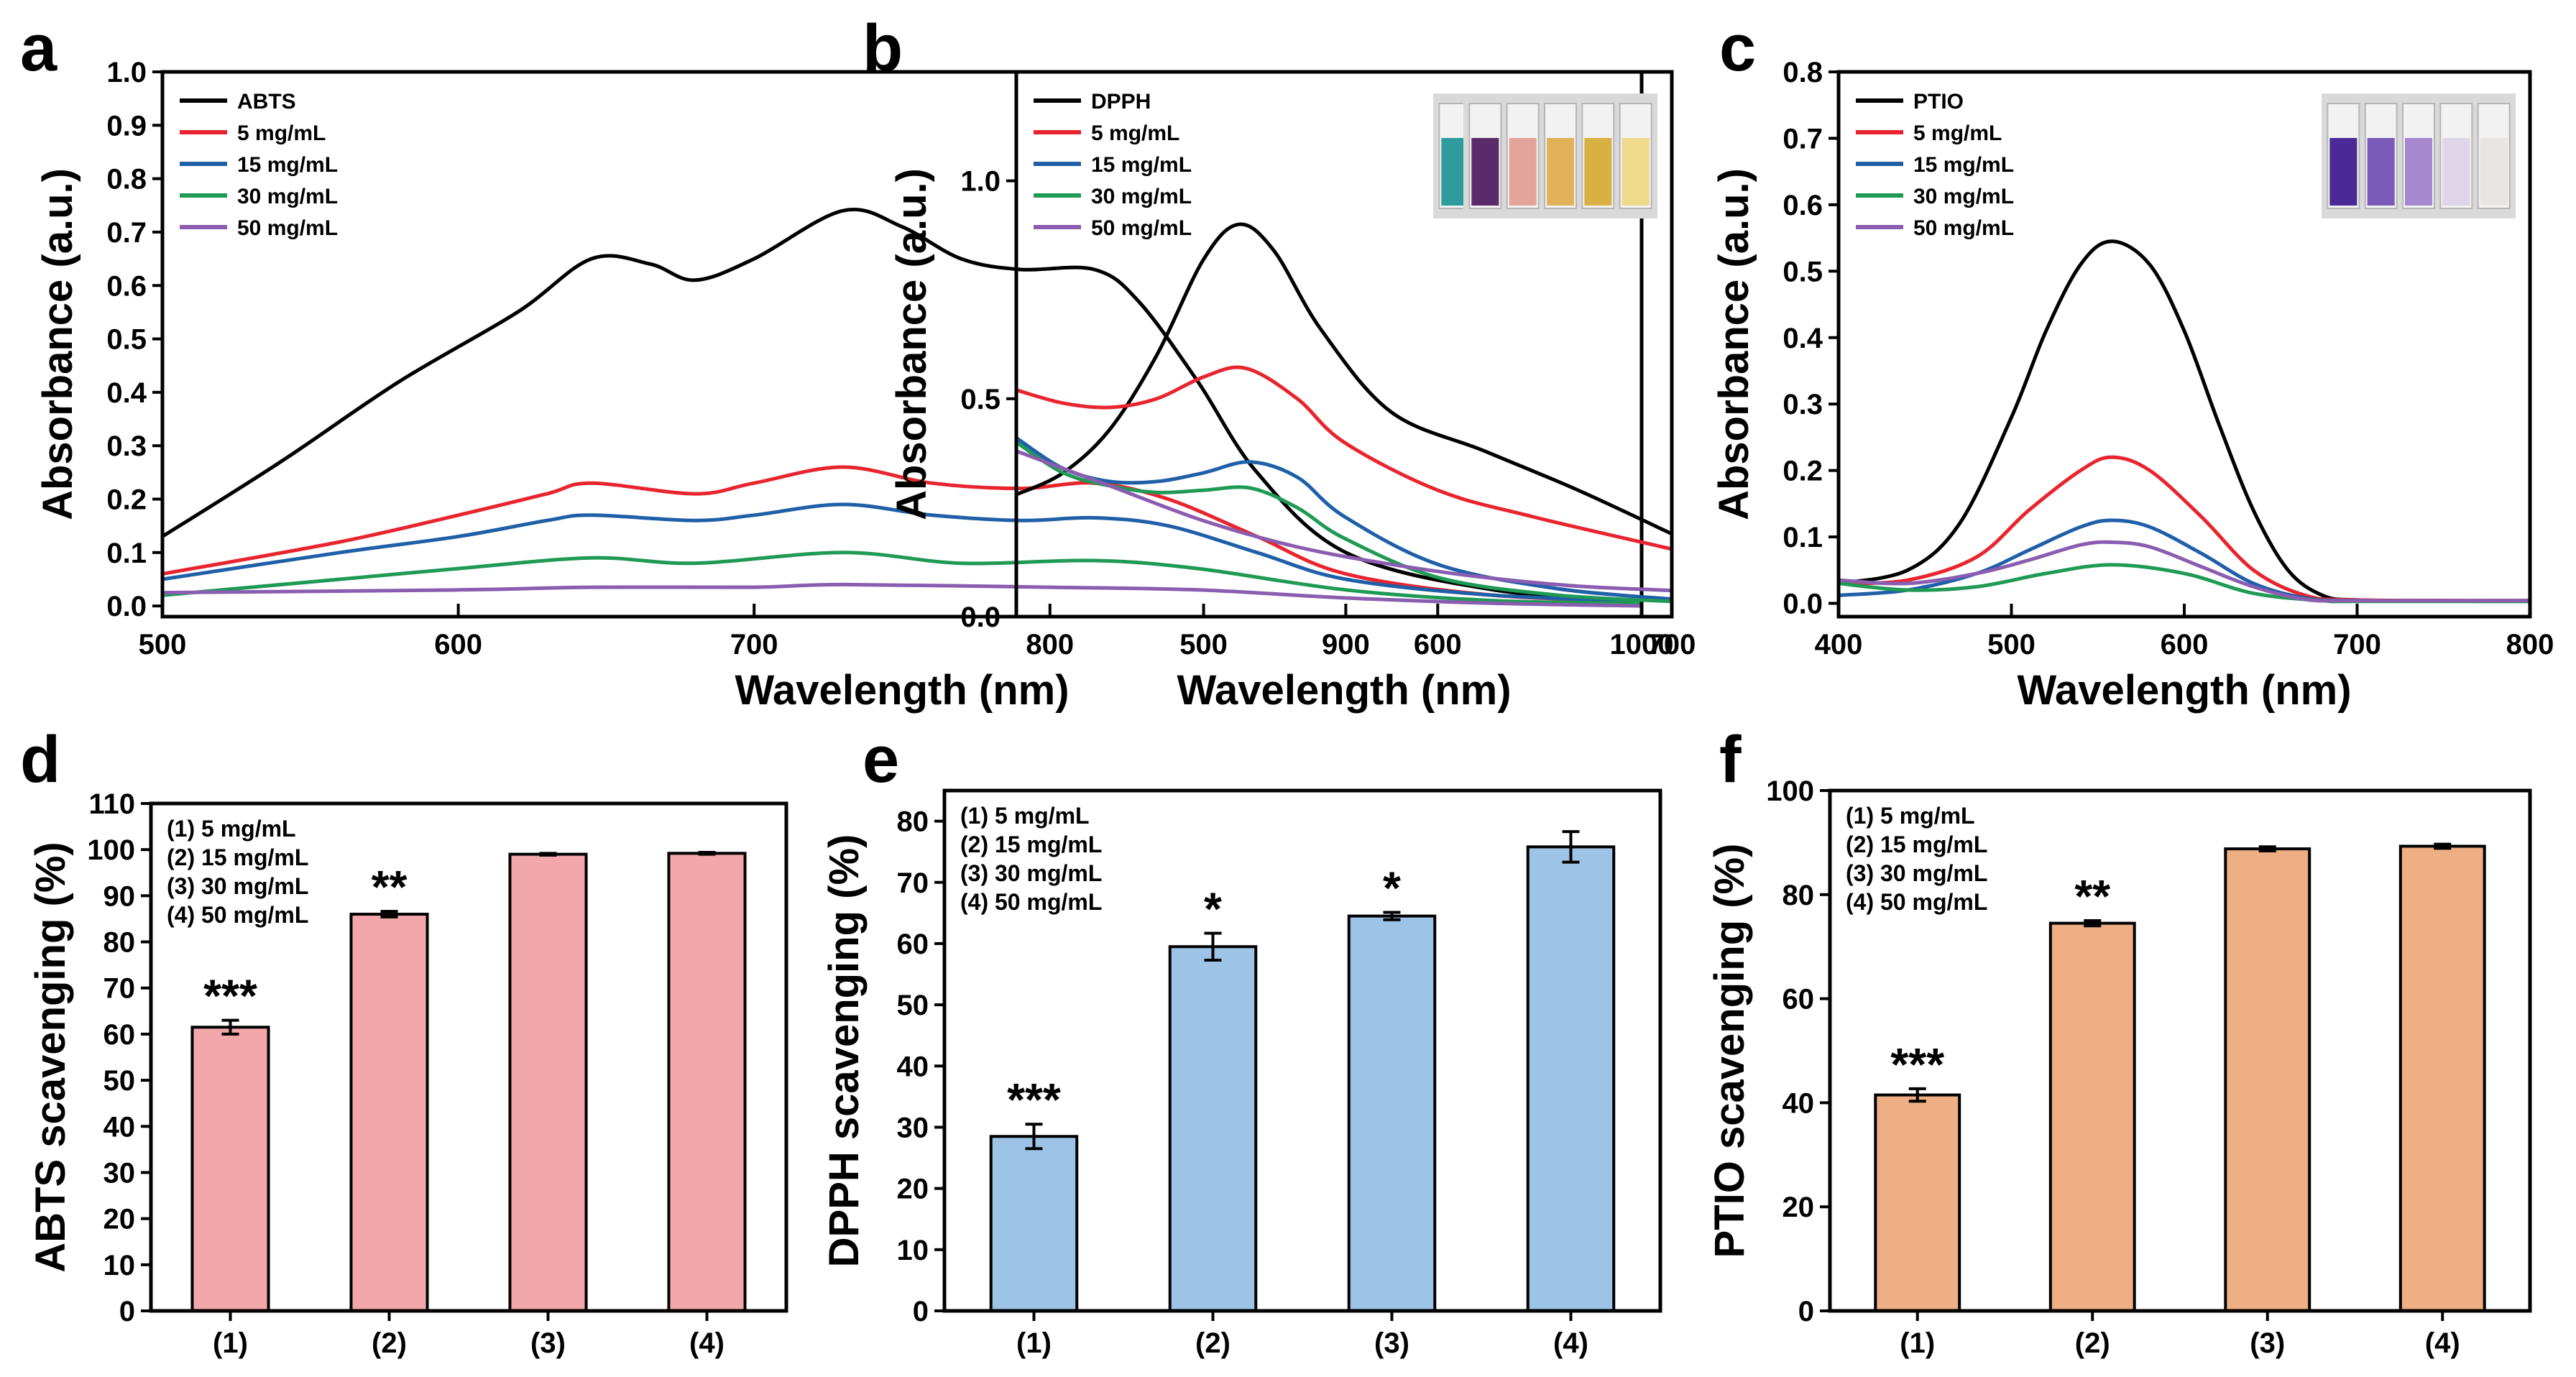  Describe the element at coordinates (1963, 228) in the screenshot. I see `legend-label: 50 mg/mL` at that location.